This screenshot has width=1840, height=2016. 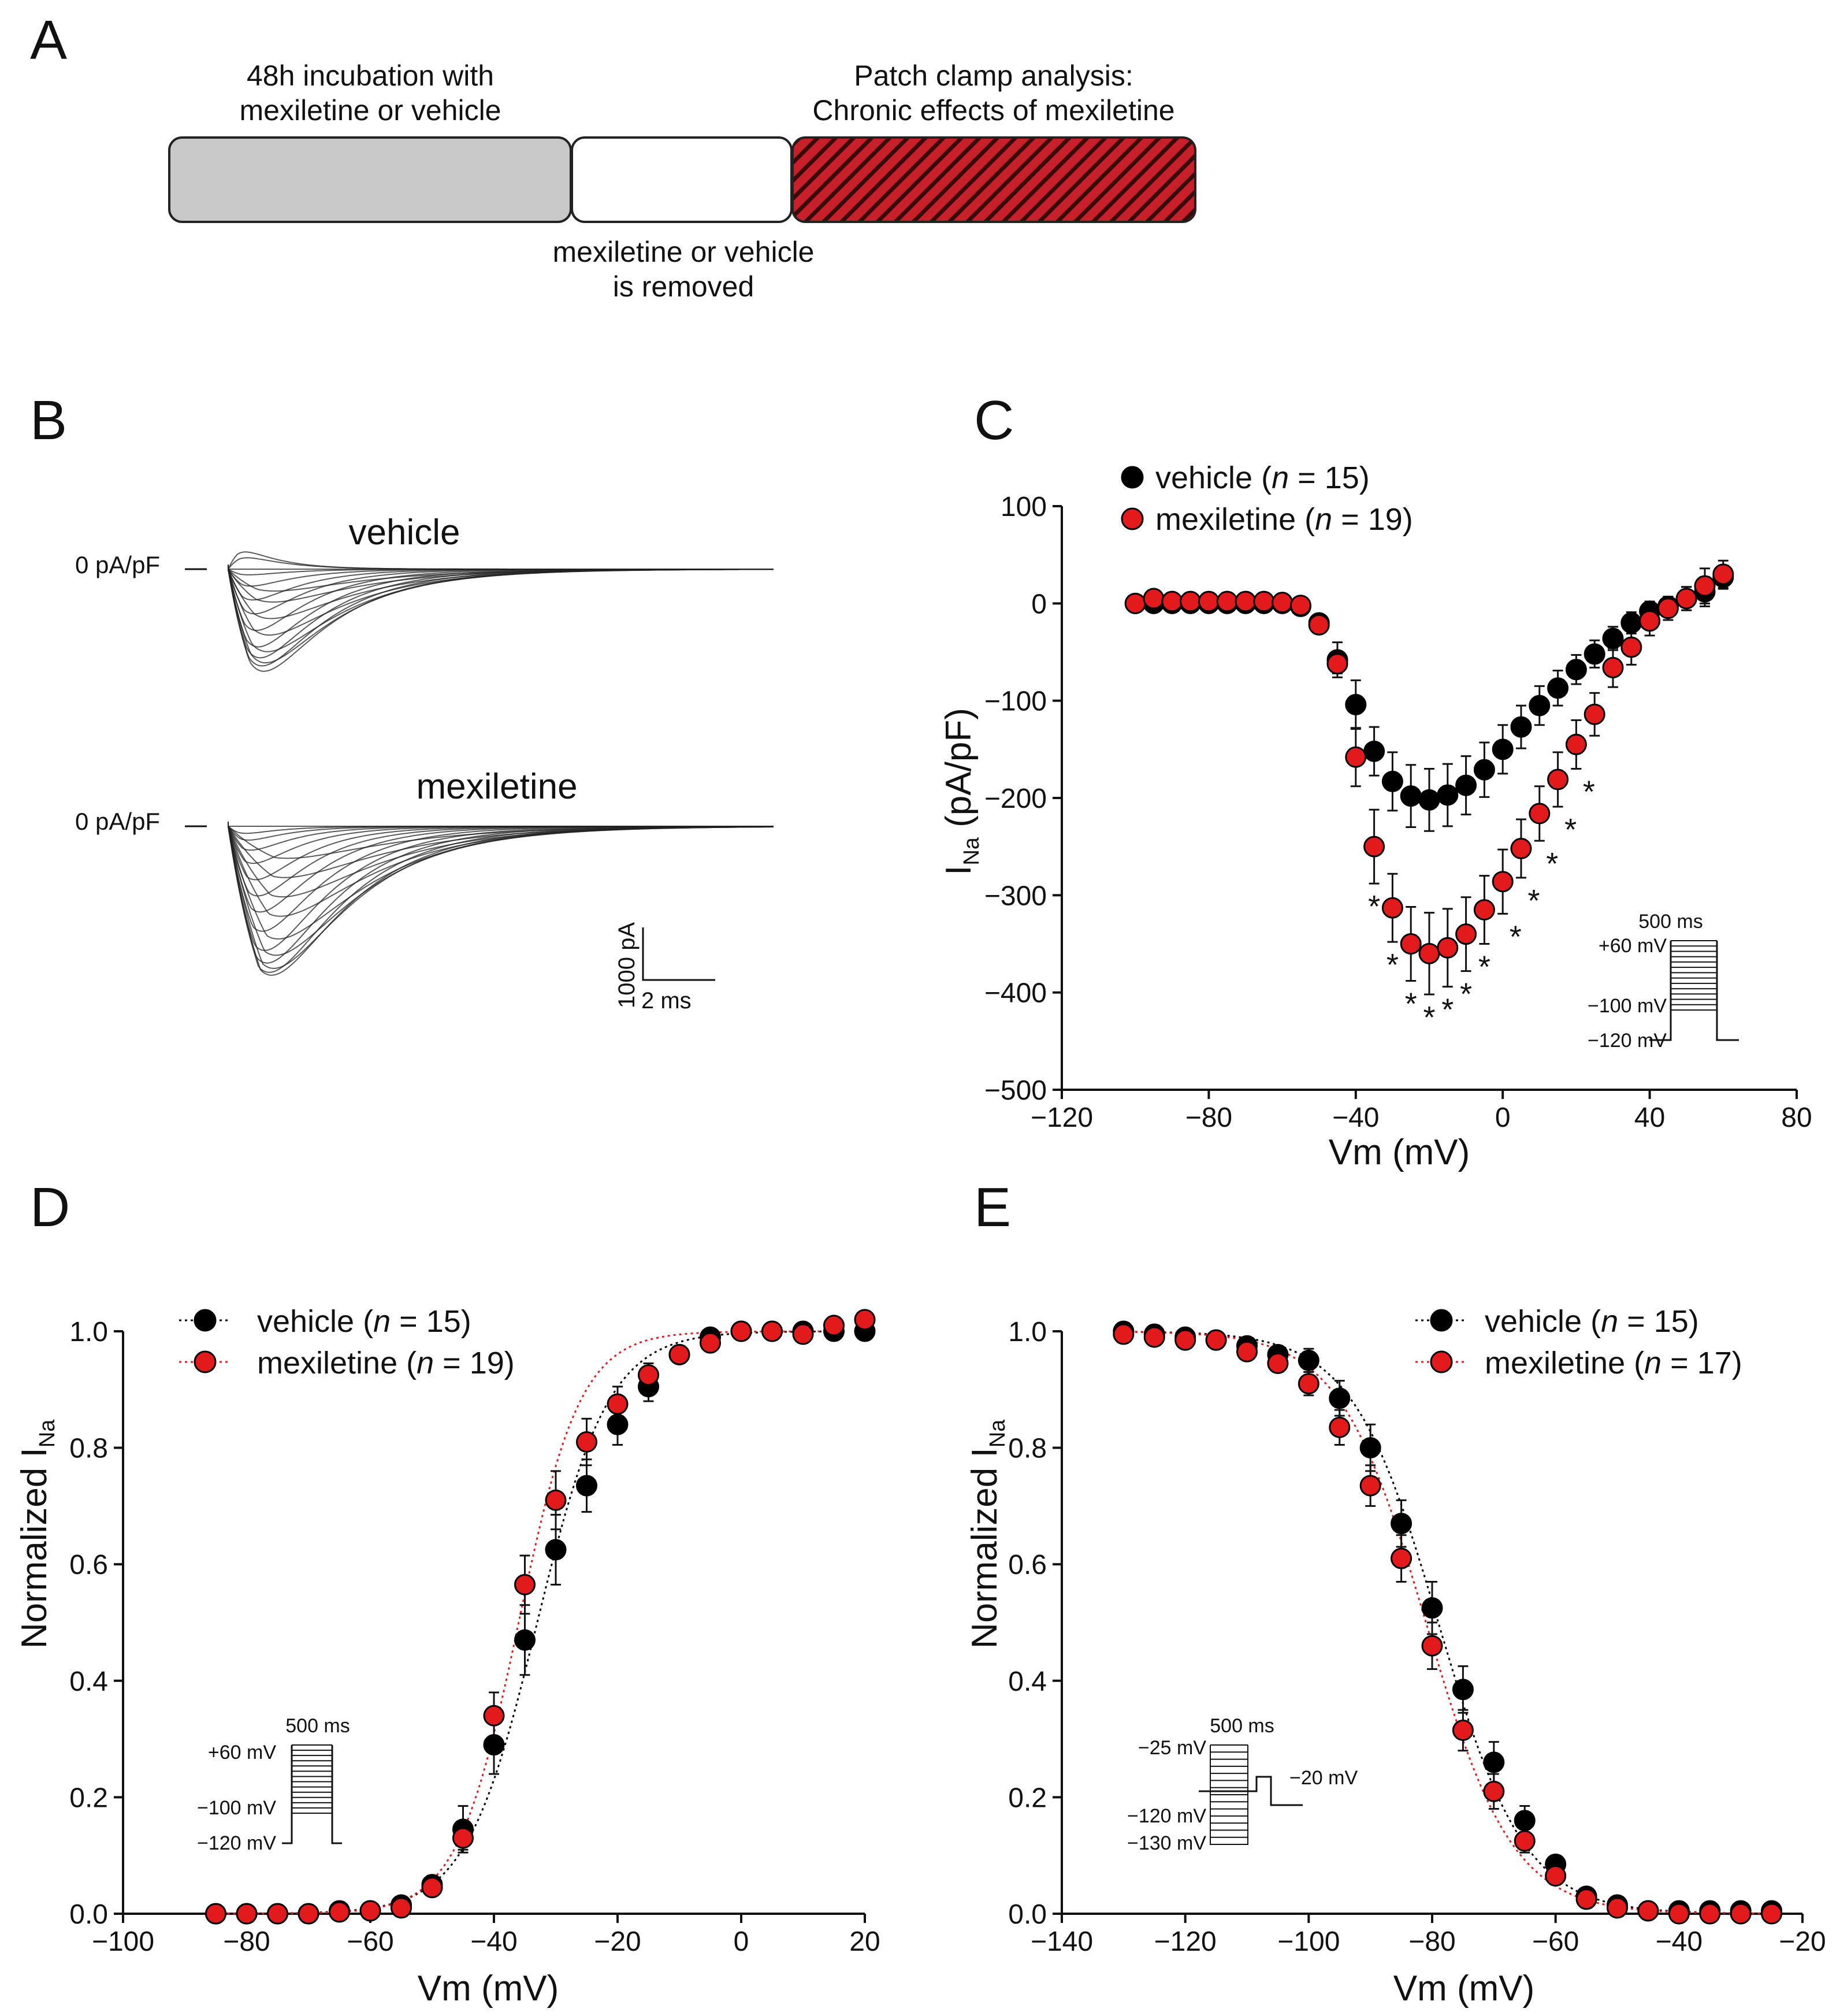 I want to click on chart-c-ylabel-sub: Na, so click(x=972, y=851).